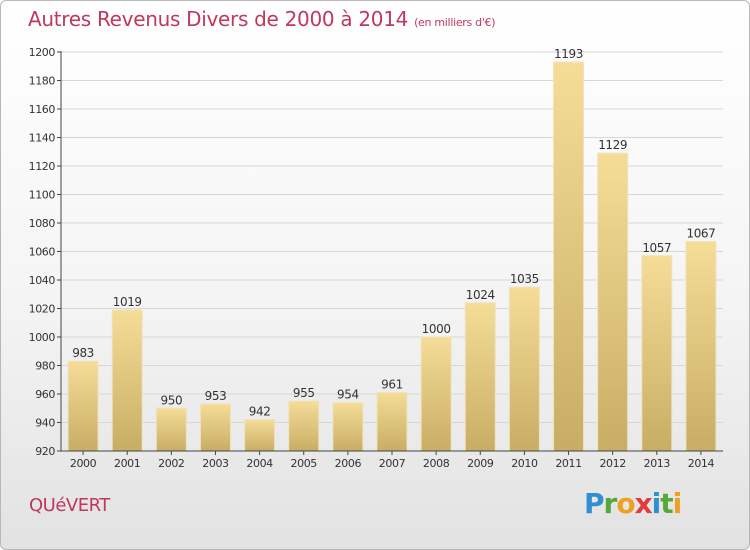 This screenshot has height=550, width=750. Describe the element at coordinates (657, 463) in the screenshot. I see `x-tick-label: 2013` at that location.